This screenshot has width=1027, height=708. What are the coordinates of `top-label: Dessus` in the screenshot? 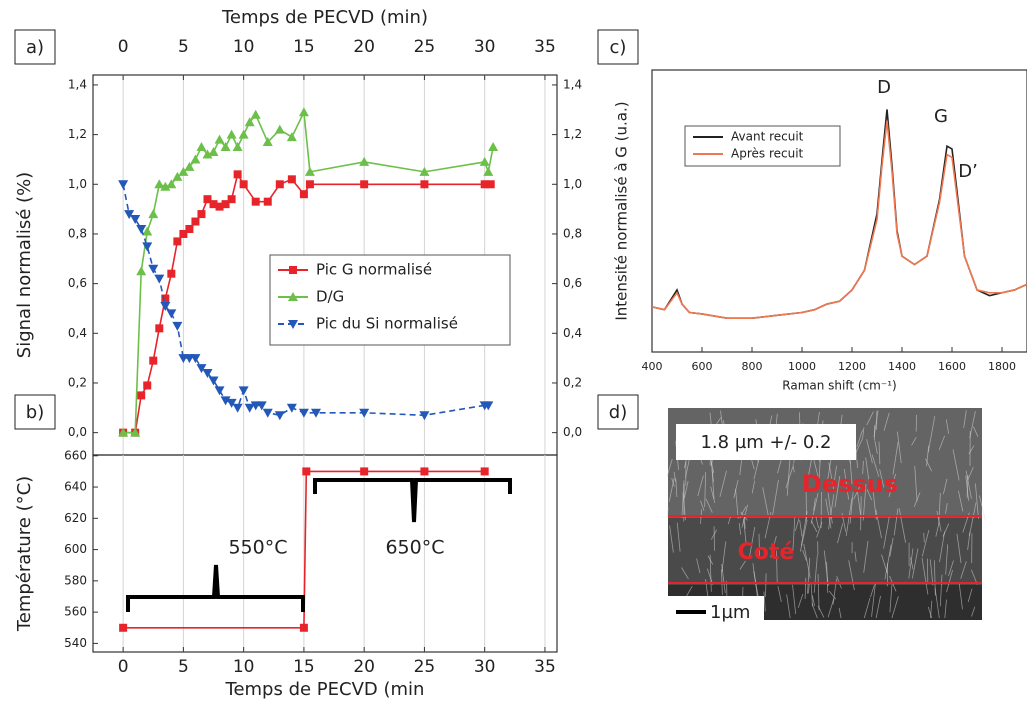 It's located at (850, 484).